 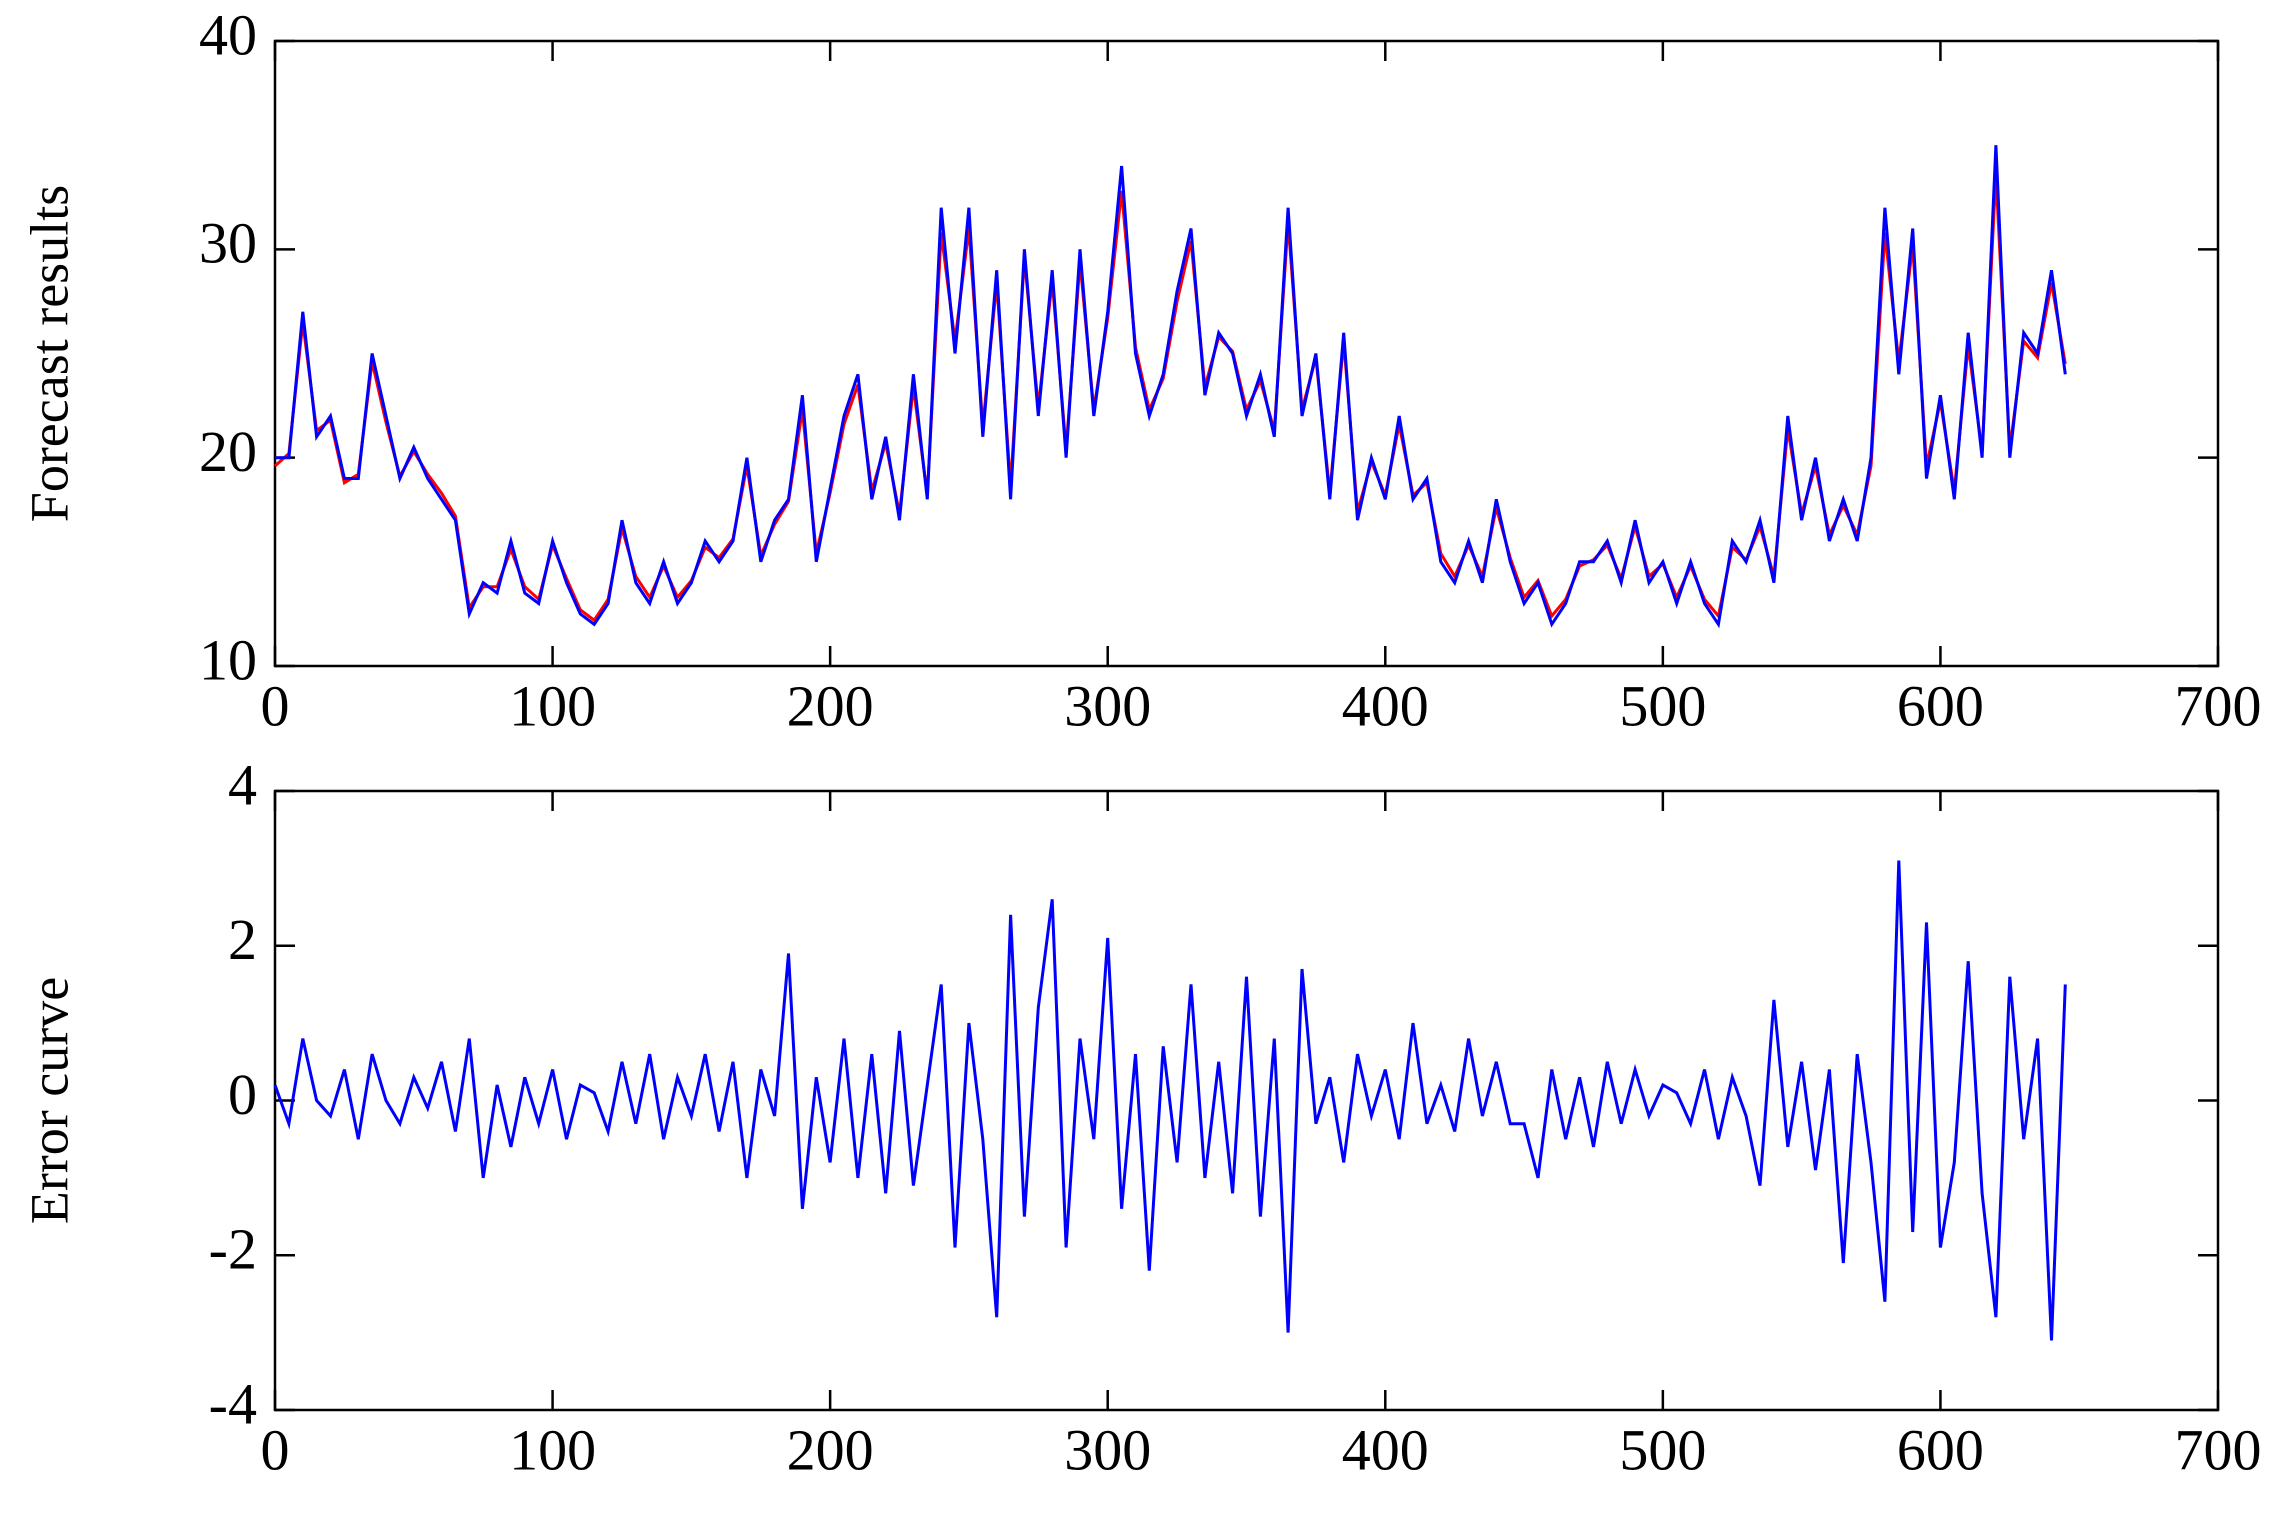 What do you see at coordinates (228, 243) in the screenshot?
I see `y-tick-label: 30` at bounding box center [228, 243].